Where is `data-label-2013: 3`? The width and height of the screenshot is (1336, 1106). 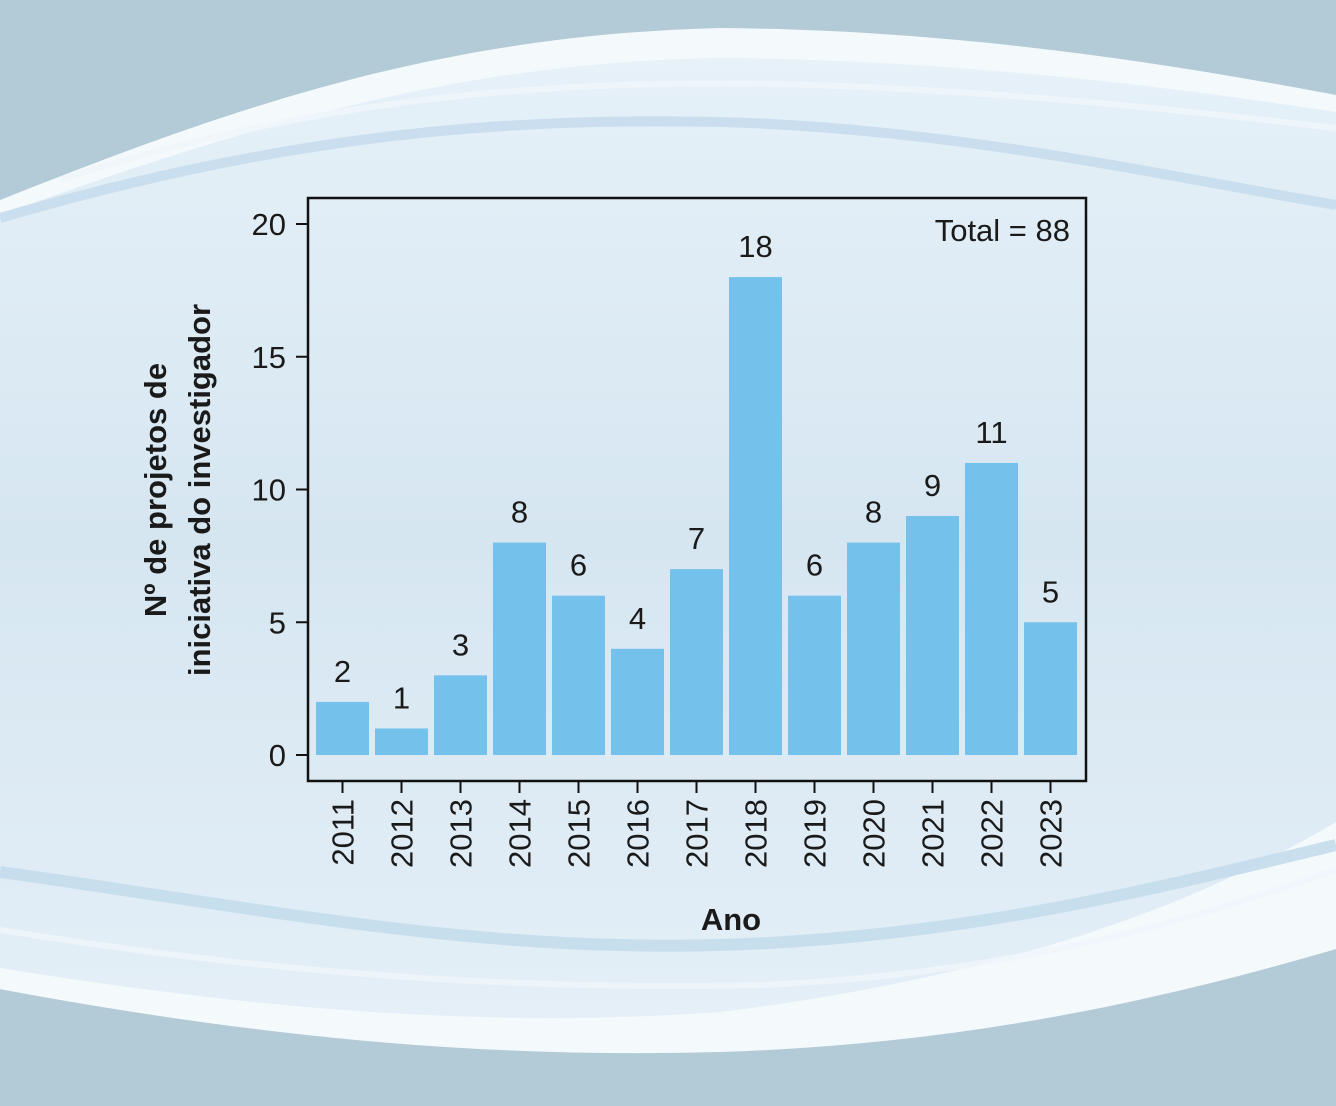 data-label-2013: 3 is located at coordinates (460, 644).